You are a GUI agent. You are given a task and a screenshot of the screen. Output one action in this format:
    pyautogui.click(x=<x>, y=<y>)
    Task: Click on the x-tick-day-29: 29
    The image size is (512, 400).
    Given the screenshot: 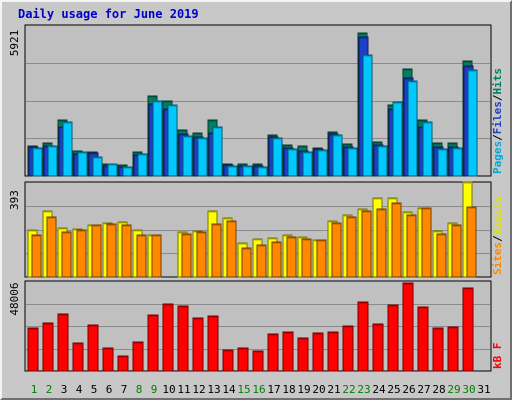 What is the action you would take?
    pyautogui.click(x=453, y=389)
    